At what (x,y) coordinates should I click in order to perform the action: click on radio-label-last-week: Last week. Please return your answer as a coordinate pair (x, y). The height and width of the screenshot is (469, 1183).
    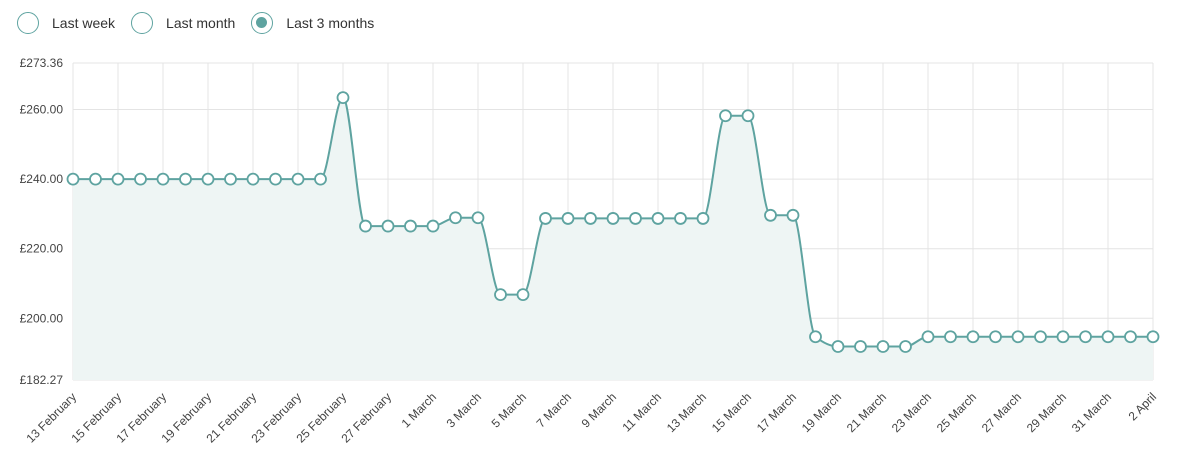
    Looking at the image, I should click on (84, 23).